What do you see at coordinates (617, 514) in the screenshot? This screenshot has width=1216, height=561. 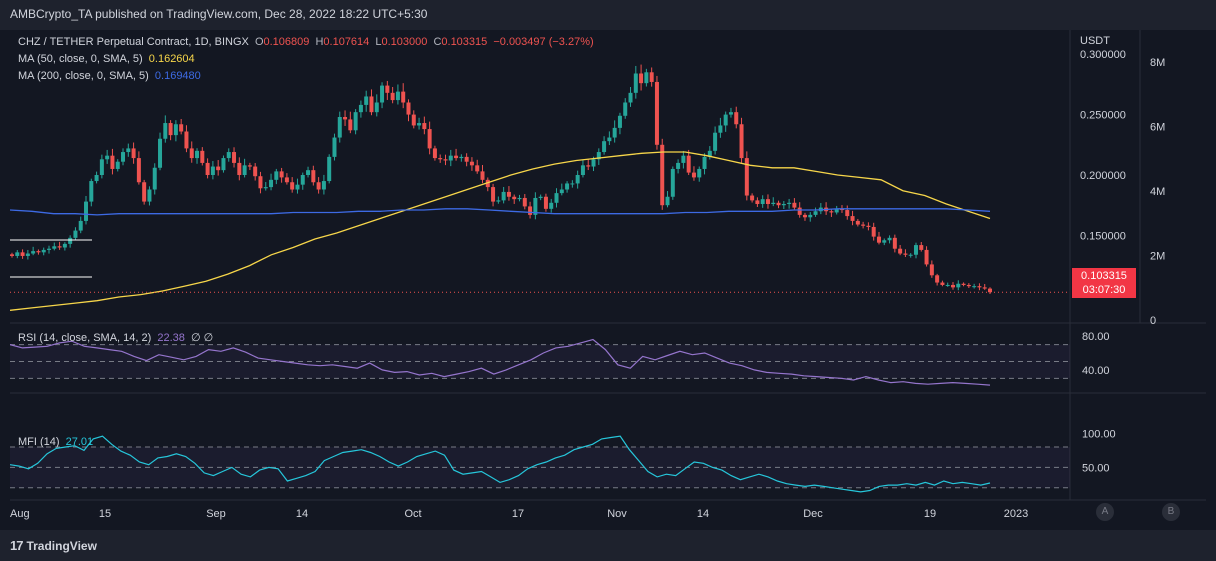 I see `time-tick-label: Nov` at bounding box center [617, 514].